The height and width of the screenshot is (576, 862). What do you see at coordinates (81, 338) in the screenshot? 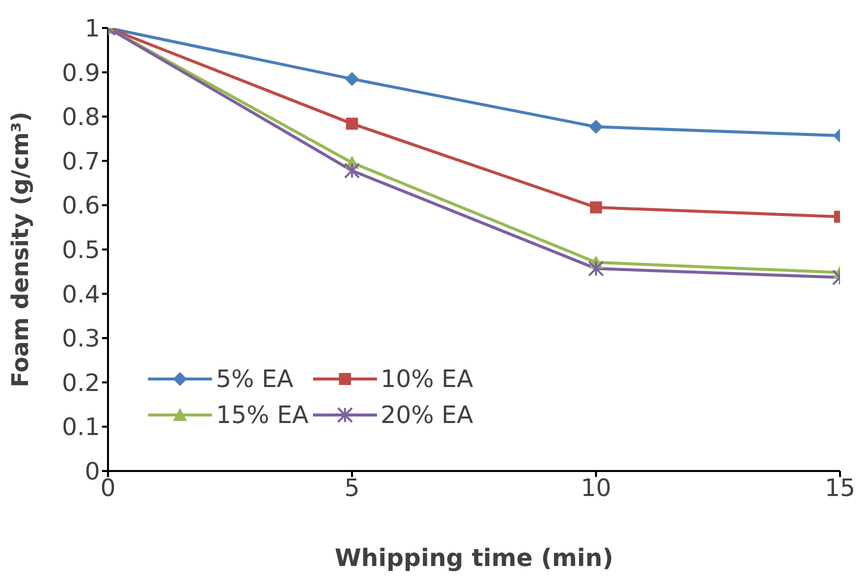
I see `y-tick-label: 0.3` at bounding box center [81, 338].